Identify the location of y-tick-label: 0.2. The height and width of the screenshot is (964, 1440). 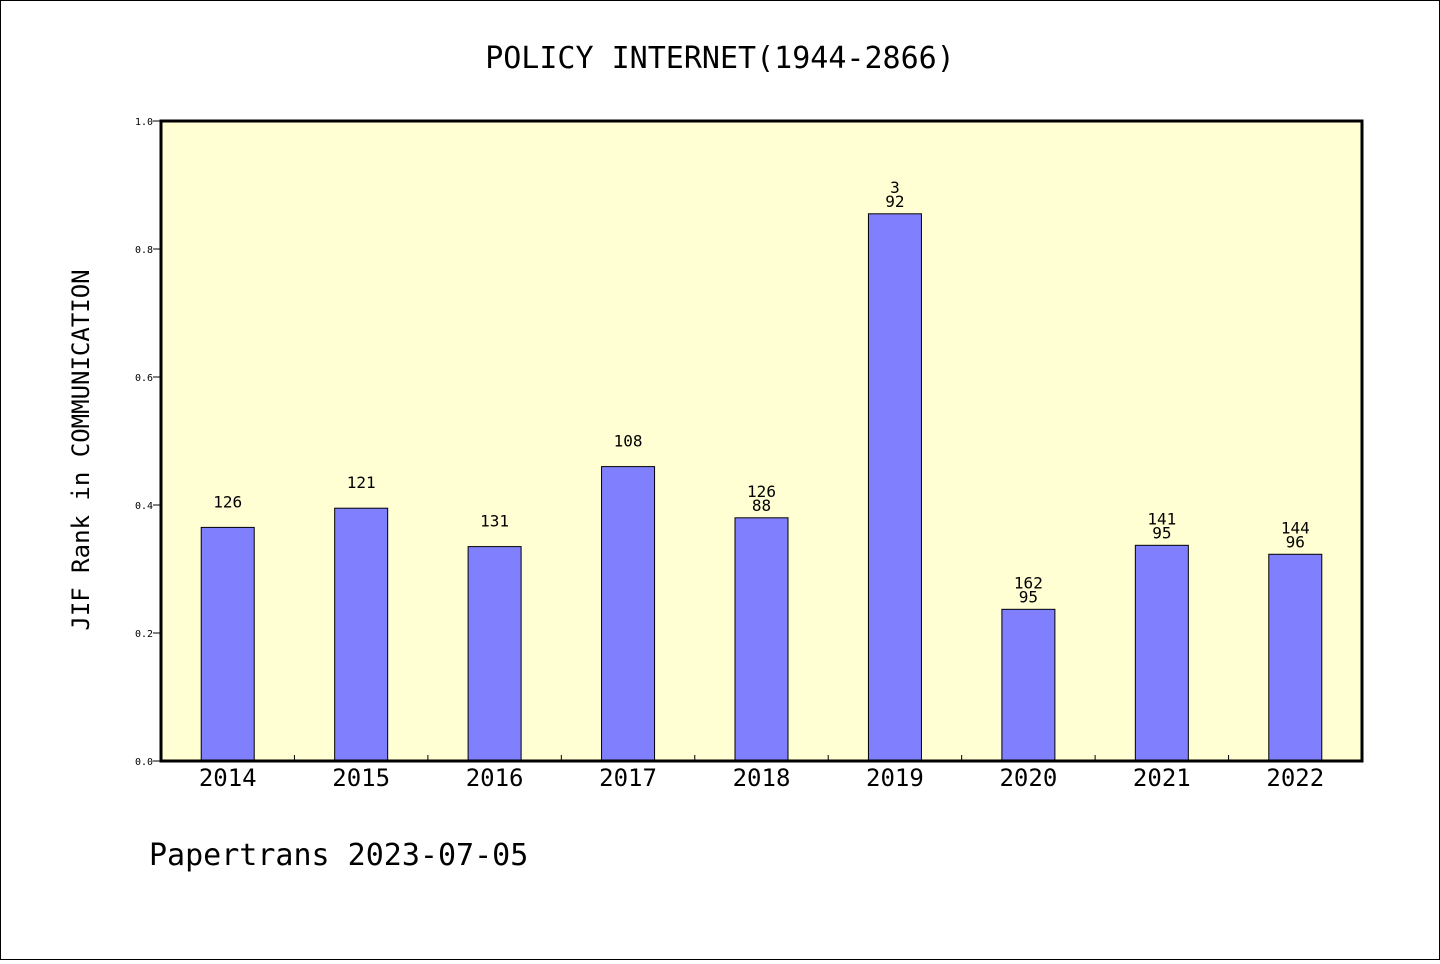
(144, 634).